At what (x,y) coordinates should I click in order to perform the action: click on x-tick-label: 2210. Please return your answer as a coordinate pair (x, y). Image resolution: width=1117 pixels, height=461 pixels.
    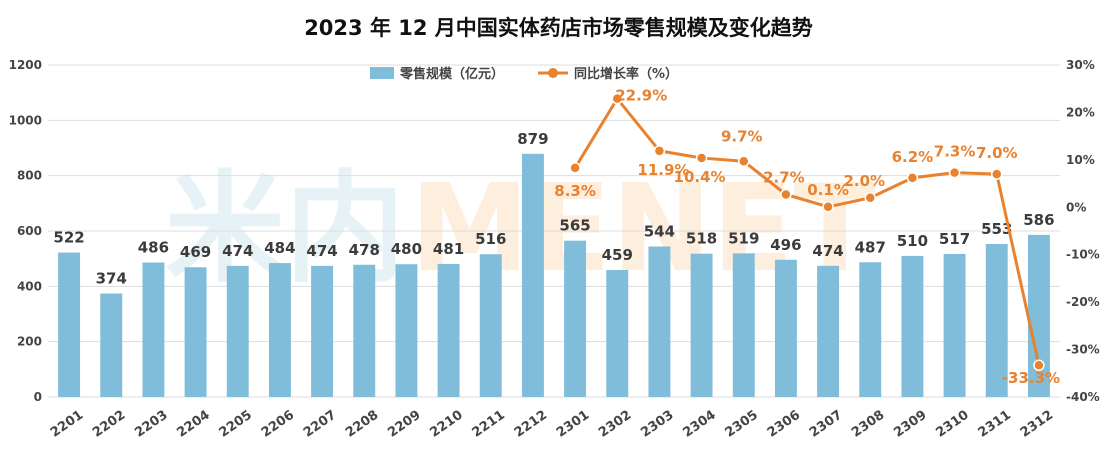
    Looking at the image, I should click on (446, 424).